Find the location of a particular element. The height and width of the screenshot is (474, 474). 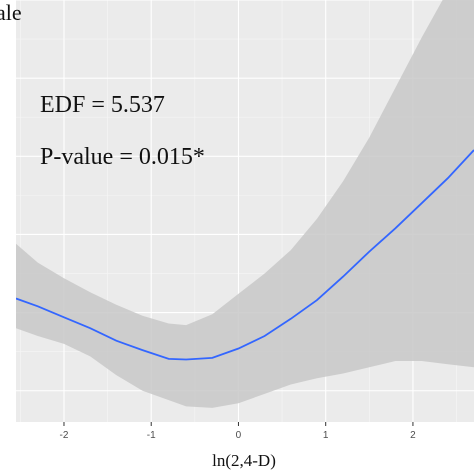

edf-annotation: EDF = 5.537 is located at coordinates (102, 105).